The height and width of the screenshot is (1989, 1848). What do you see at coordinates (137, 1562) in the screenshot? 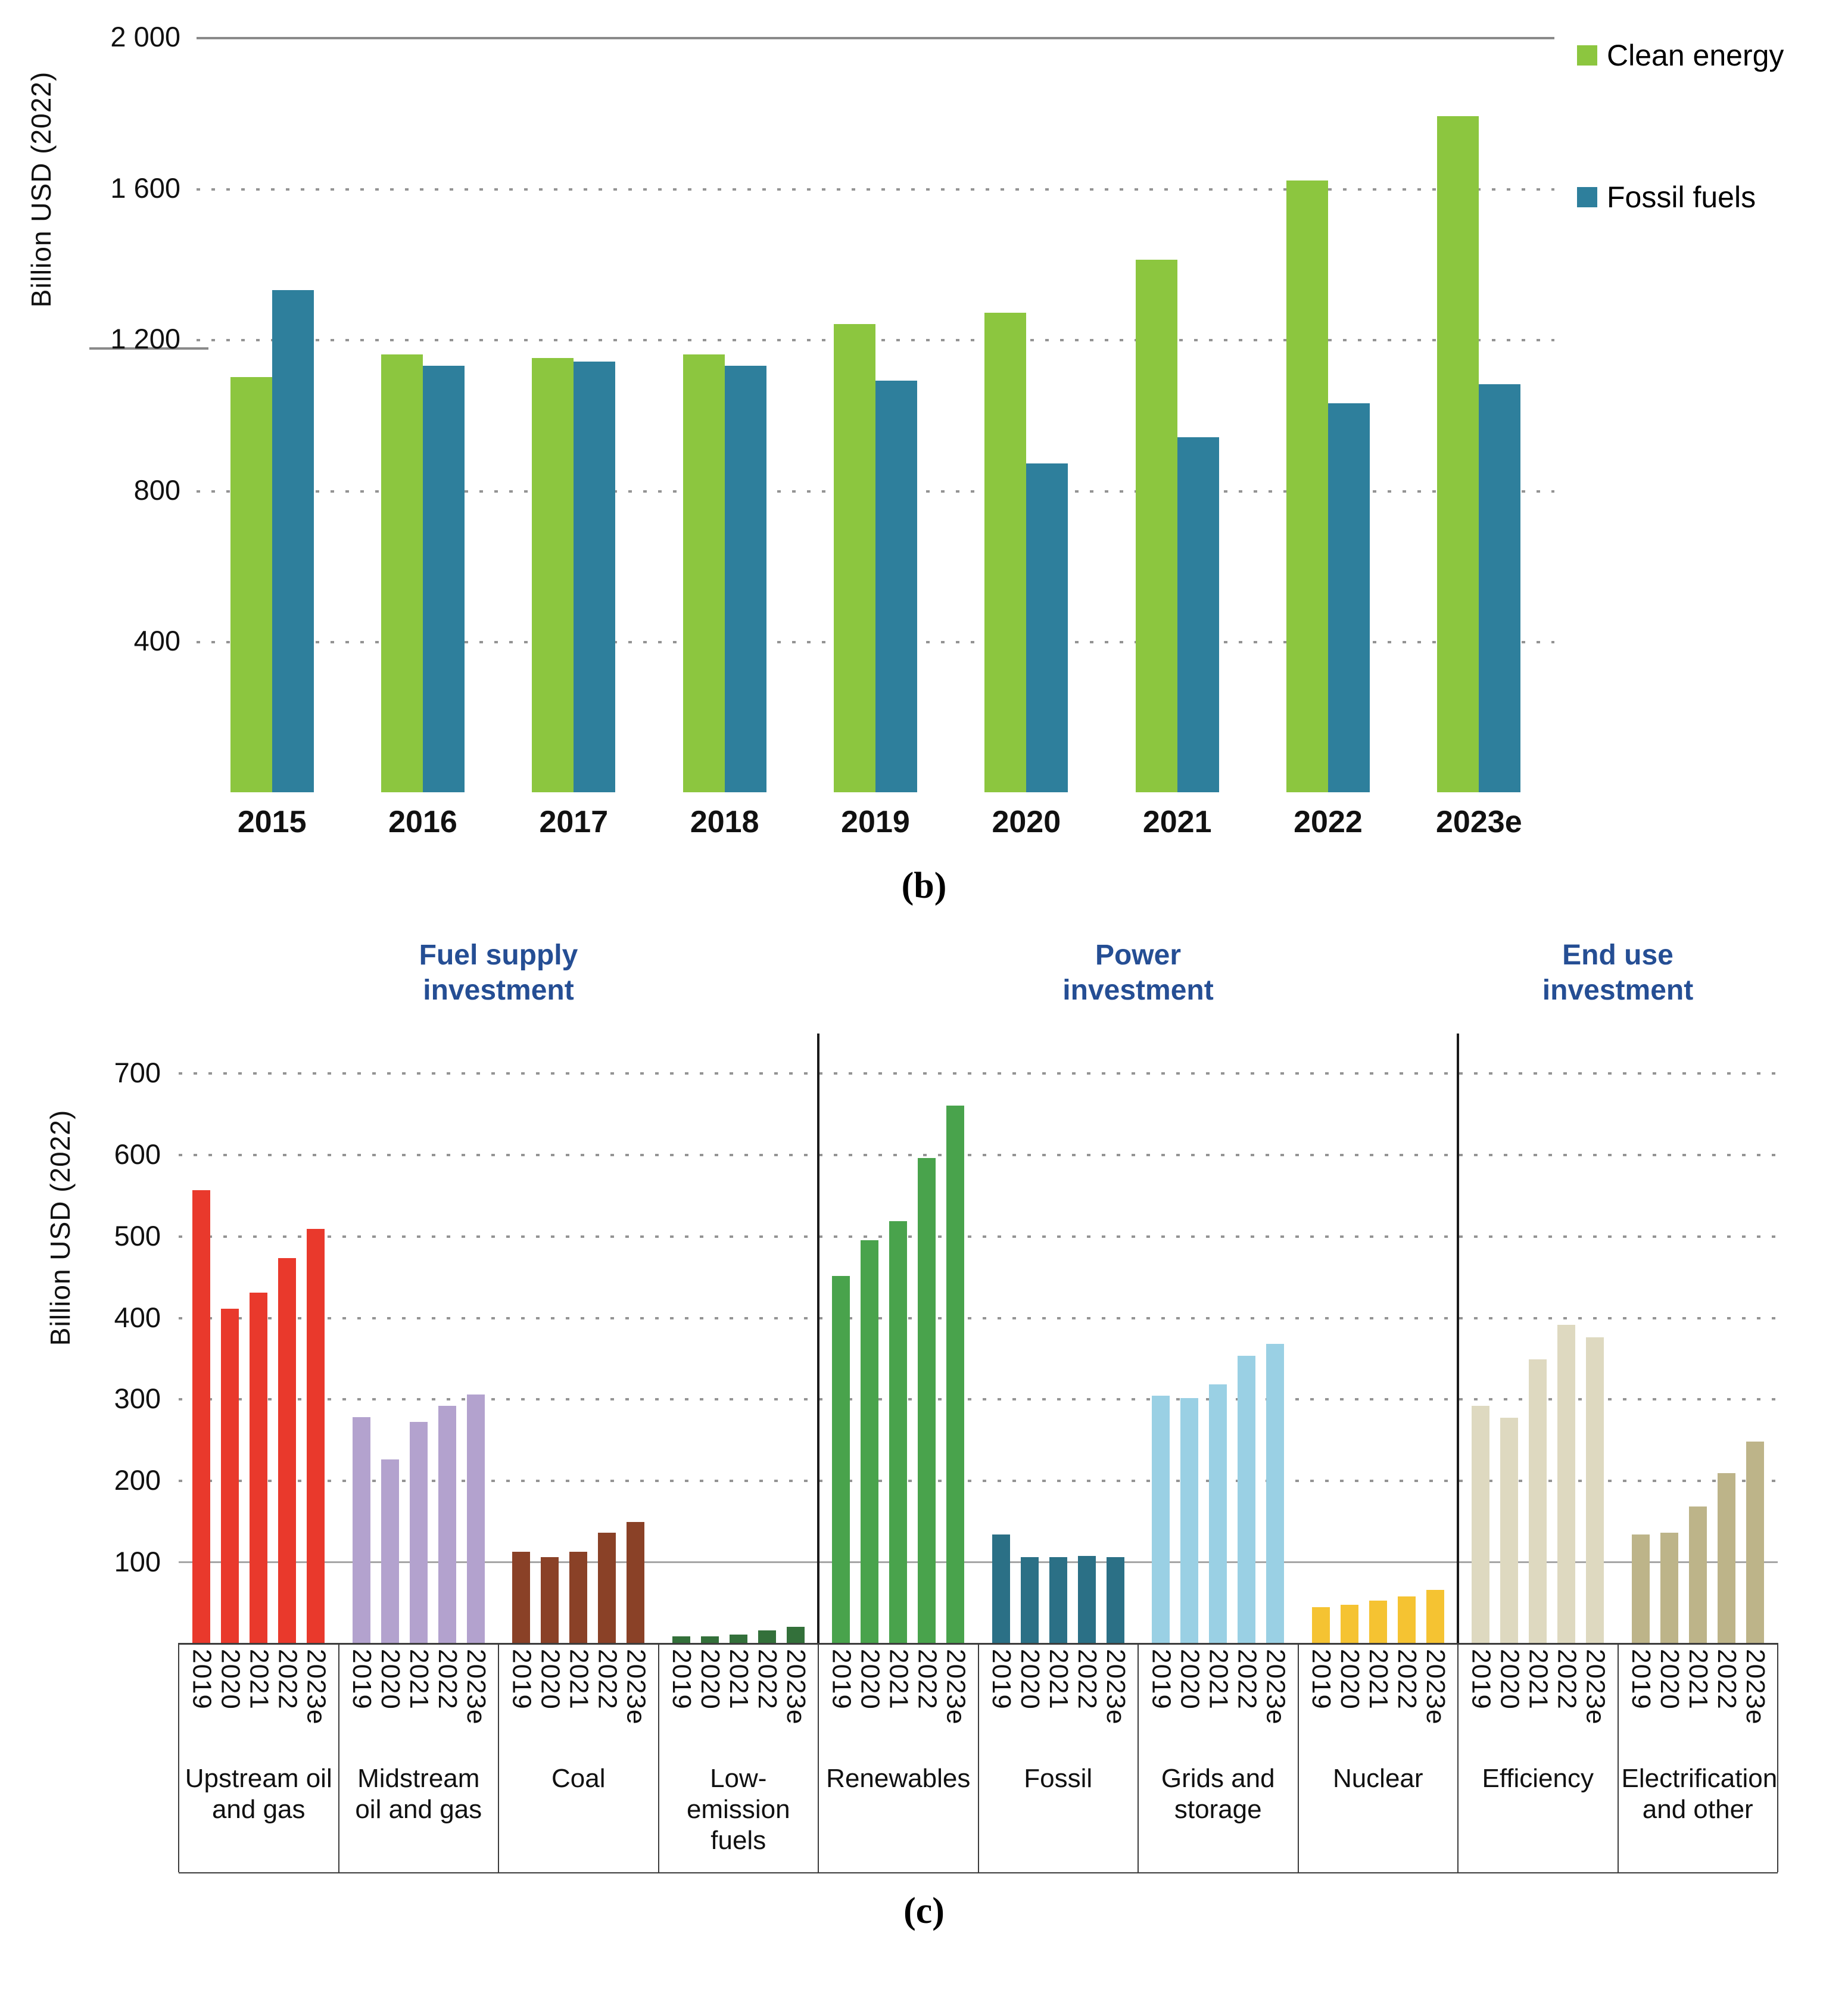
I see `y-tick-label: 100` at bounding box center [137, 1562].